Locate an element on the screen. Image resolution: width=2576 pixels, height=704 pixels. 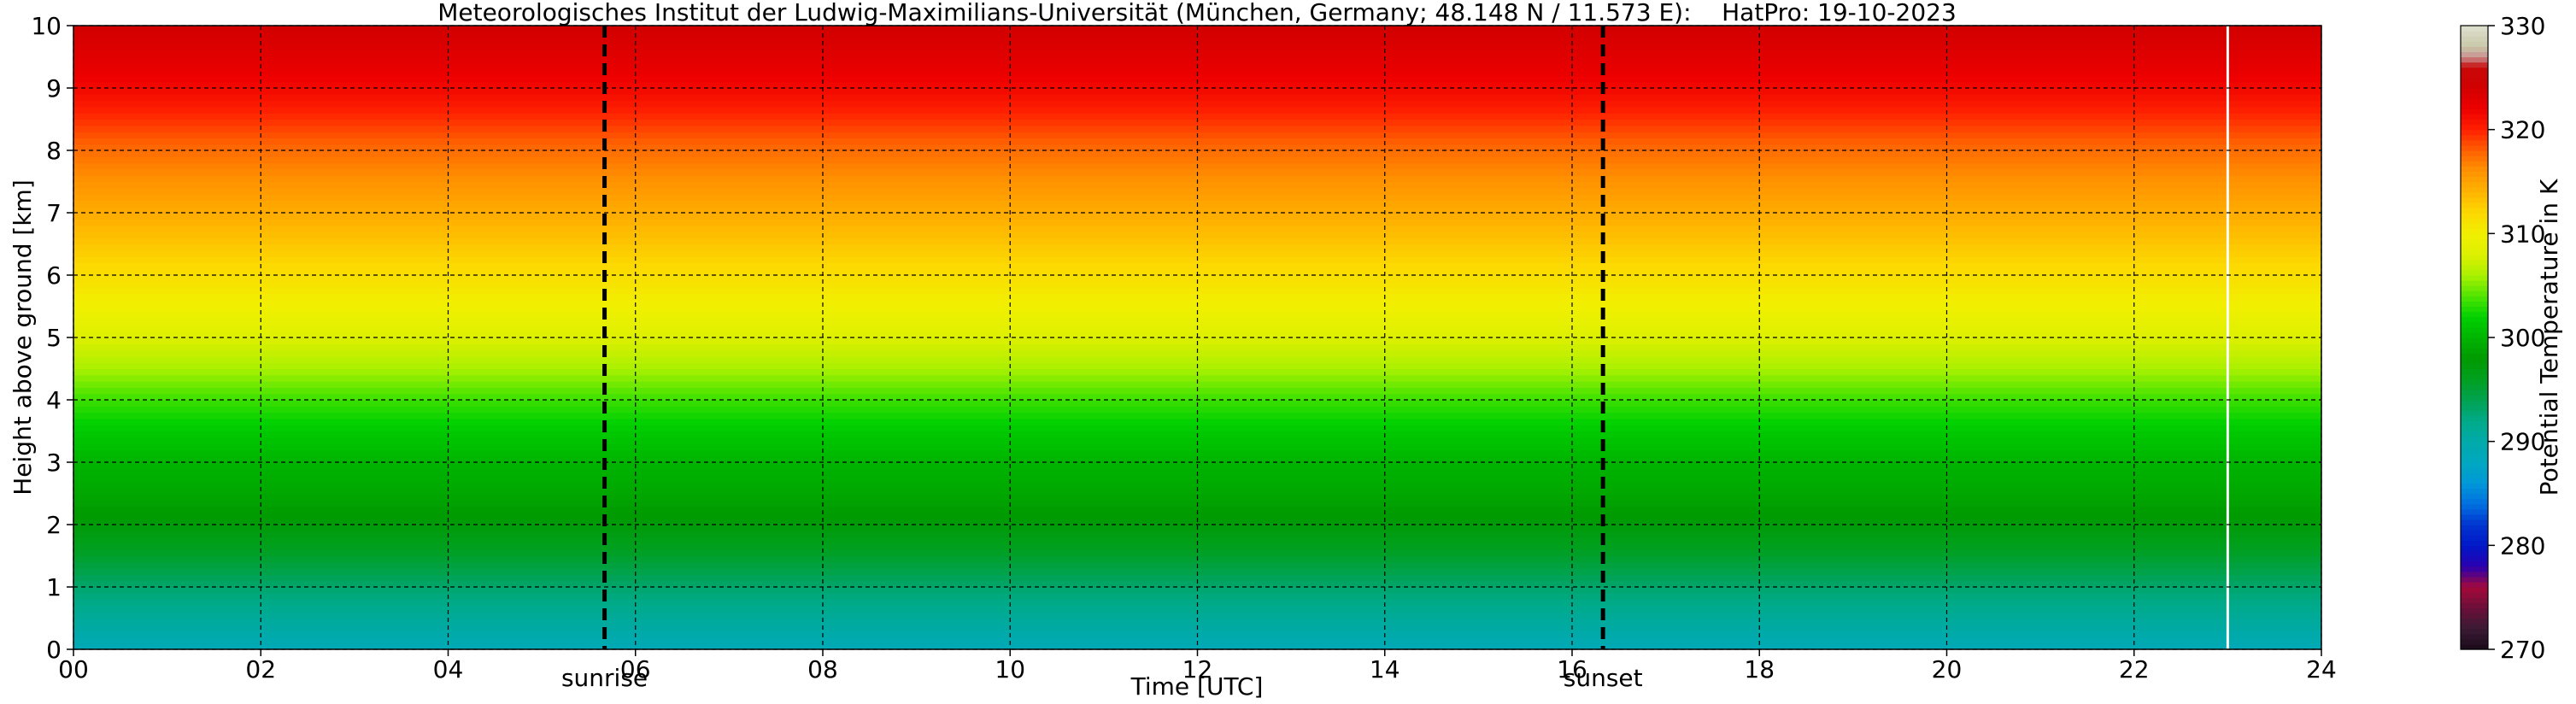
x-axis: 00 02 04 06 08 10 12 14 16 18 20 22 24 is located at coordinates (1197, 666).